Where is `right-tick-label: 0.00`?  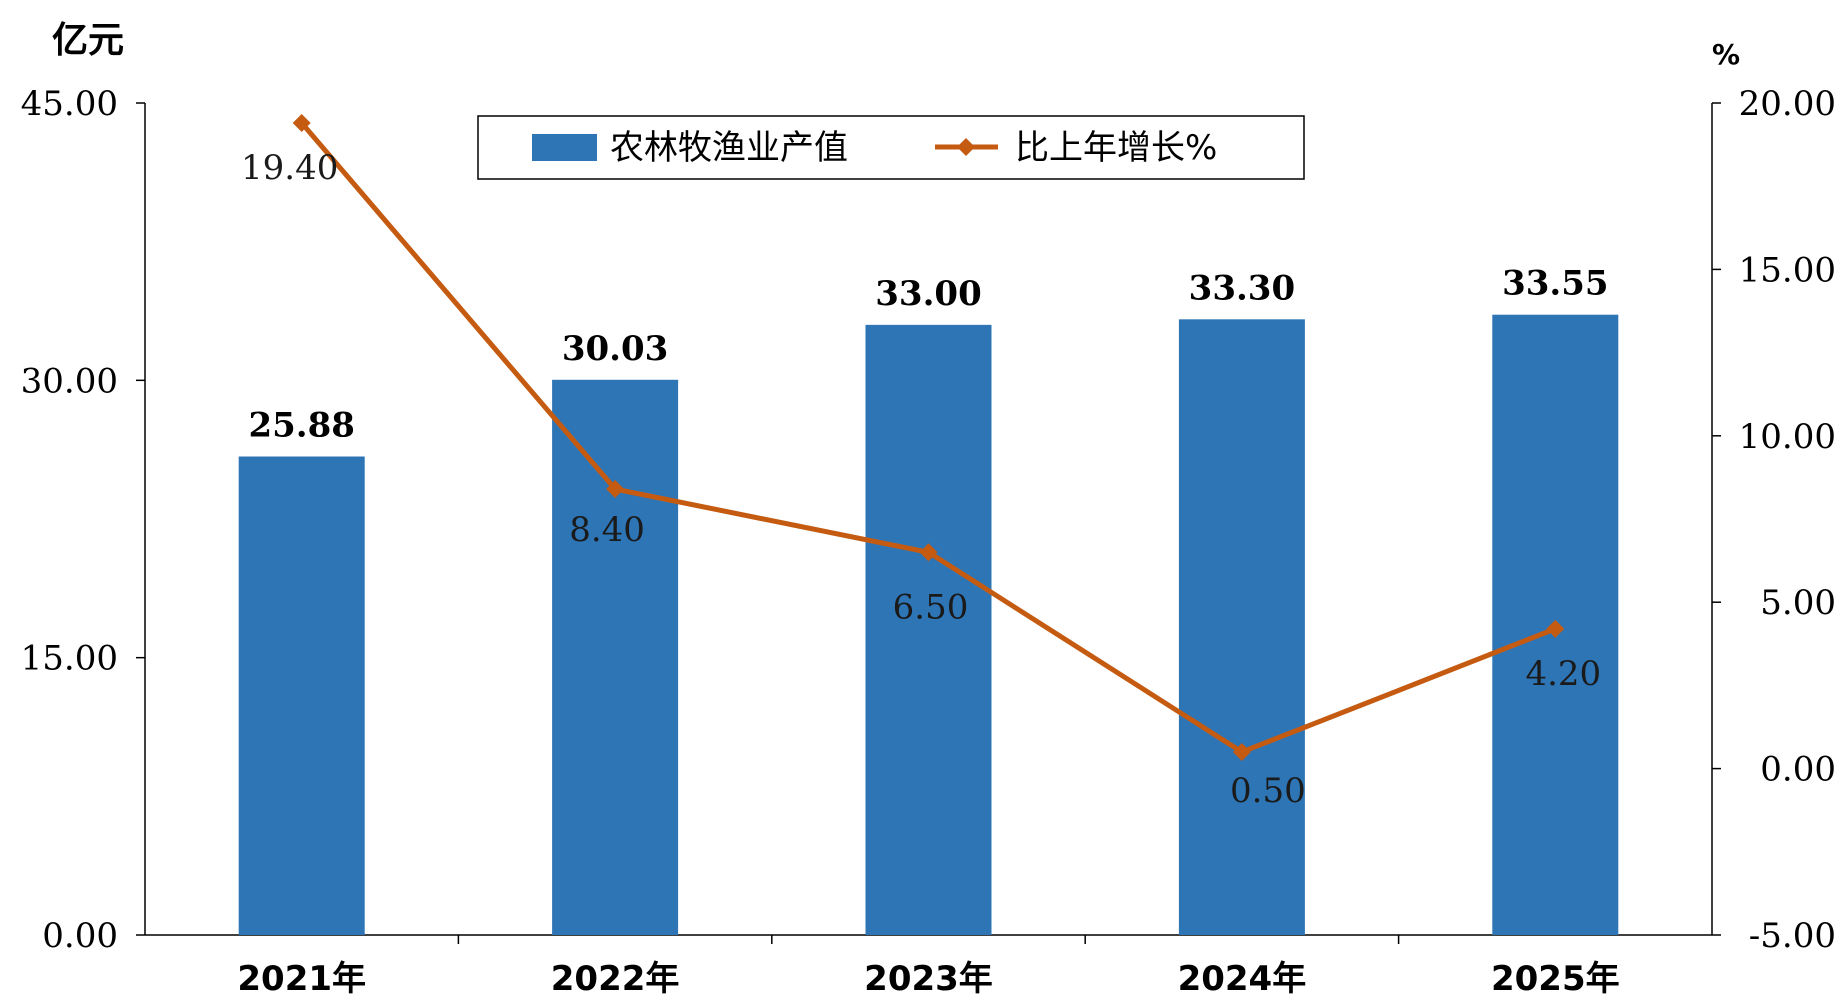 right-tick-label: 0.00 is located at coordinates (1798, 770).